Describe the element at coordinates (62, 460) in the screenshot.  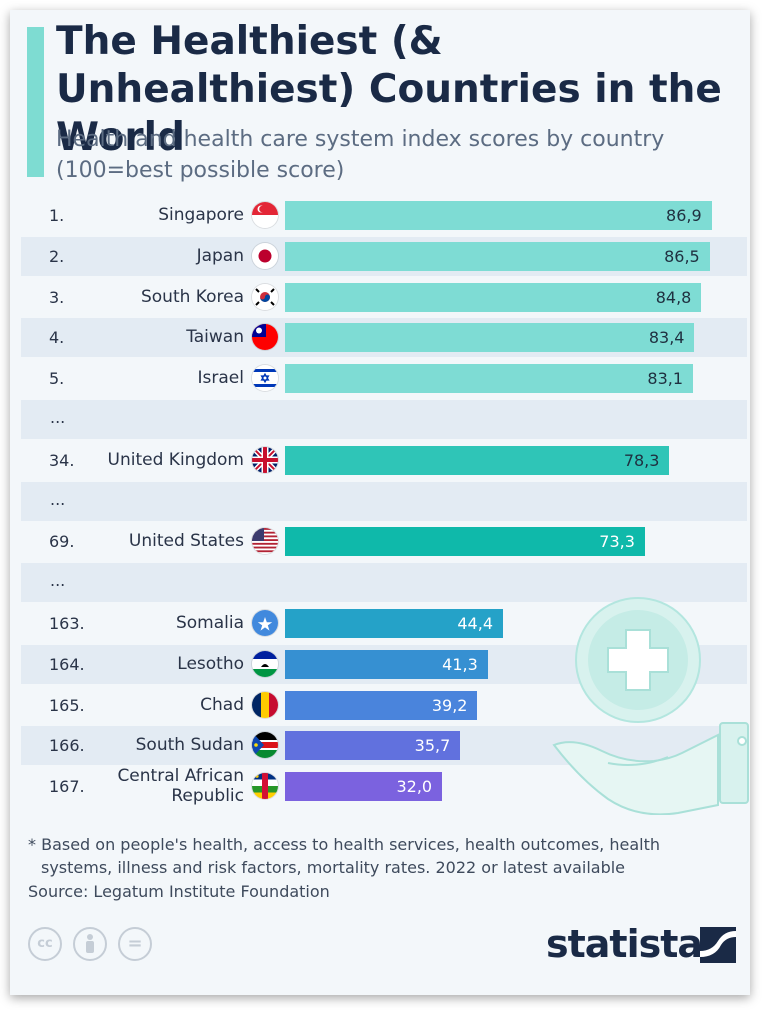
I see `rank-label: 34.` at that location.